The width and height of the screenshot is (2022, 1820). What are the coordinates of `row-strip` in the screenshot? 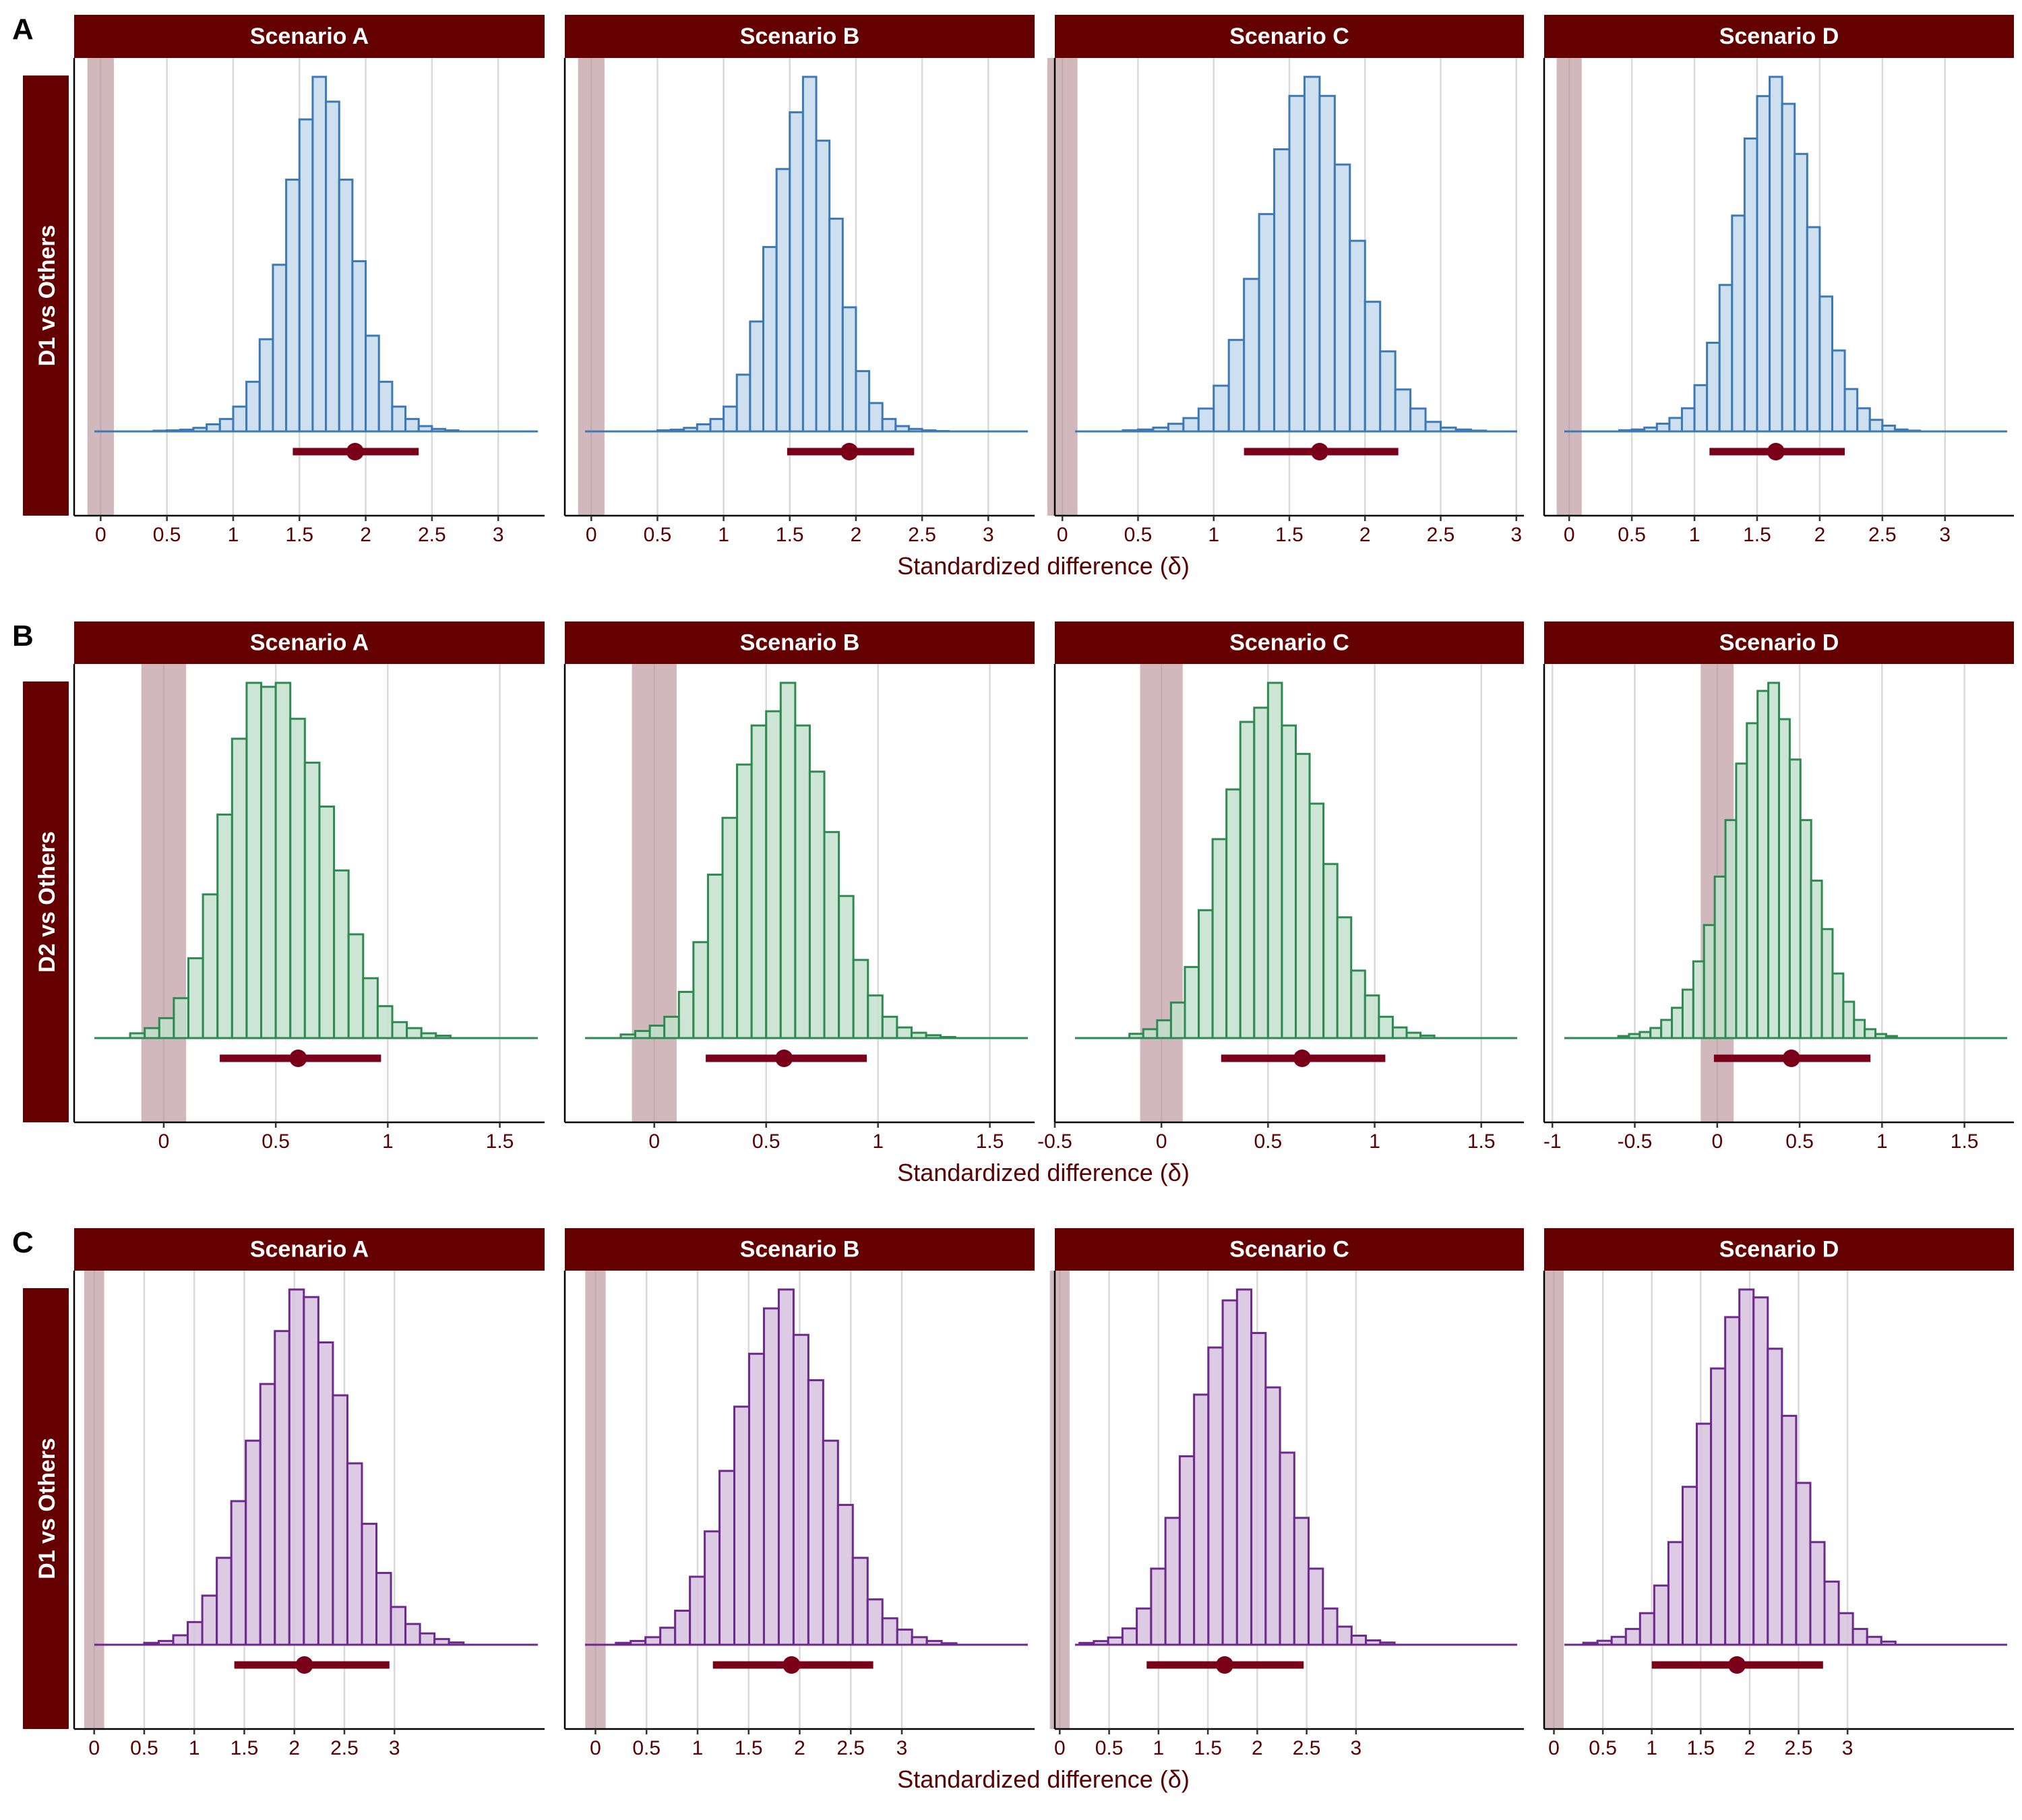 It's located at (46, 901).